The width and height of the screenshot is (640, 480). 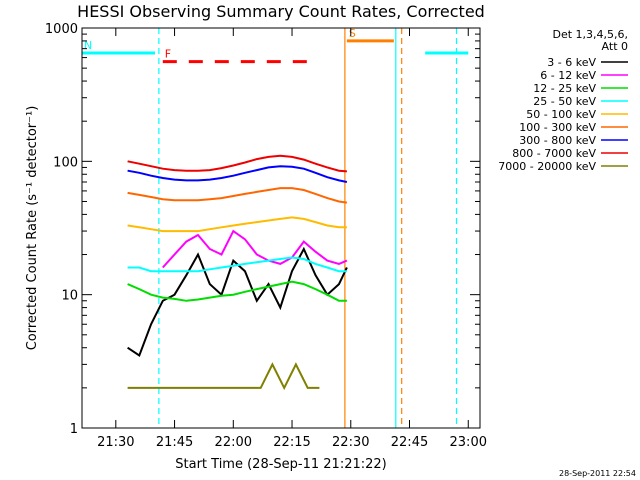 What do you see at coordinates (571, 62) in the screenshot?
I see `legend-label-0: 3 - 6 keV` at bounding box center [571, 62].